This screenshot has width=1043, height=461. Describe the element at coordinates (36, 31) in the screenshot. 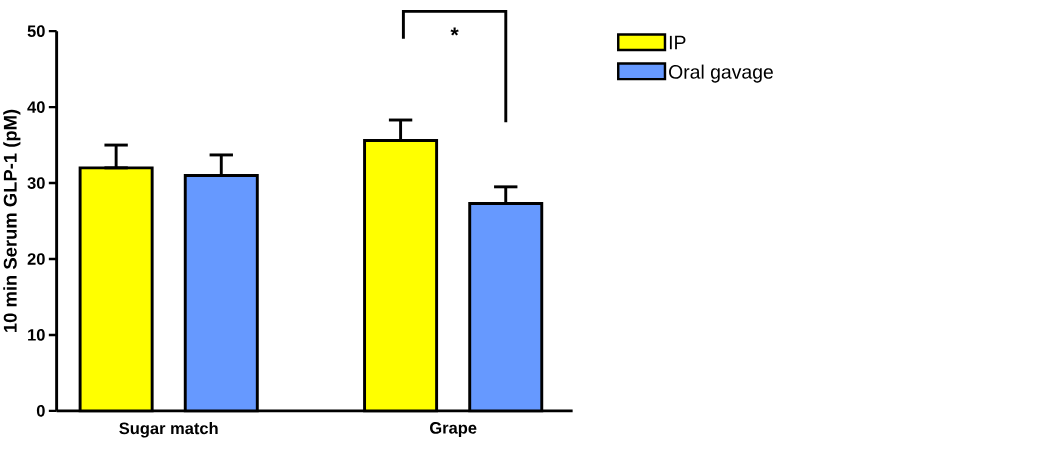

I see `y-tick-label: 50` at that location.